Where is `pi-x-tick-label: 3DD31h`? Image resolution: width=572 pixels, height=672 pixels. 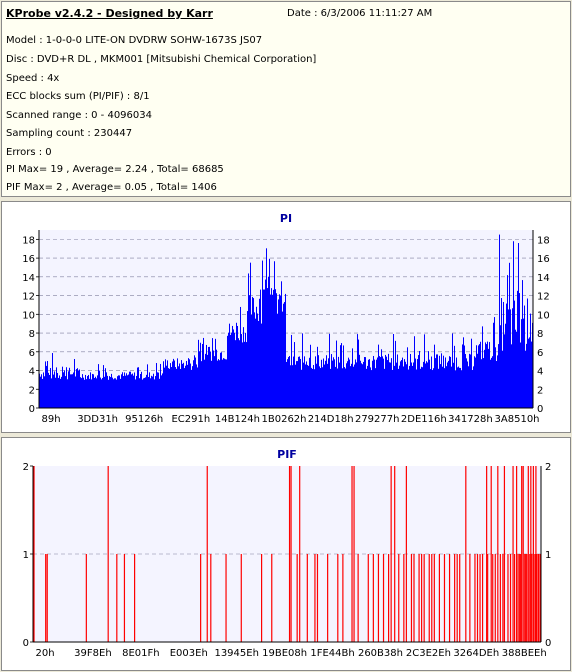
pi-x-tick-label: 3DD31h is located at coordinates (97, 419).